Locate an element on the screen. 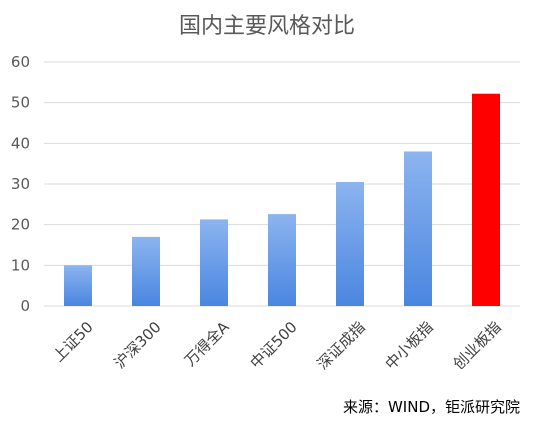 This screenshot has width=534, height=429. y-tick-label: 40 is located at coordinates (20, 143).